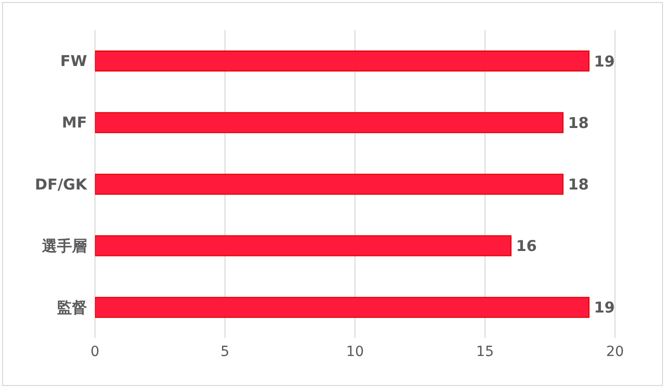 Image resolution: width=665 pixels, height=388 pixels. I want to click on y-tick-label: 監督, so click(72, 307).